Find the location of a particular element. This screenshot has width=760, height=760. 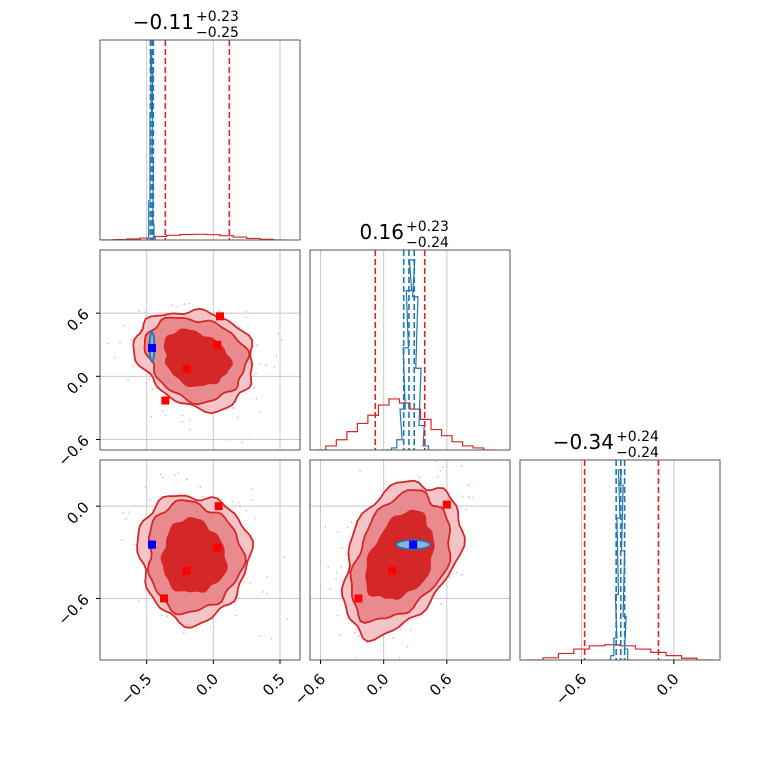

panel-title: −0.34 +0.24−0.24 is located at coordinates (606, 445).